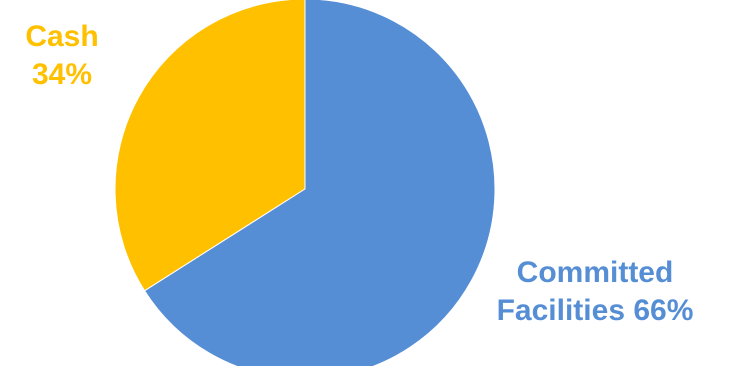 The height and width of the screenshot is (366, 736). Describe the element at coordinates (62, 74) in the screenshot. I see `slice-label-cash-value: 34%` at that location.